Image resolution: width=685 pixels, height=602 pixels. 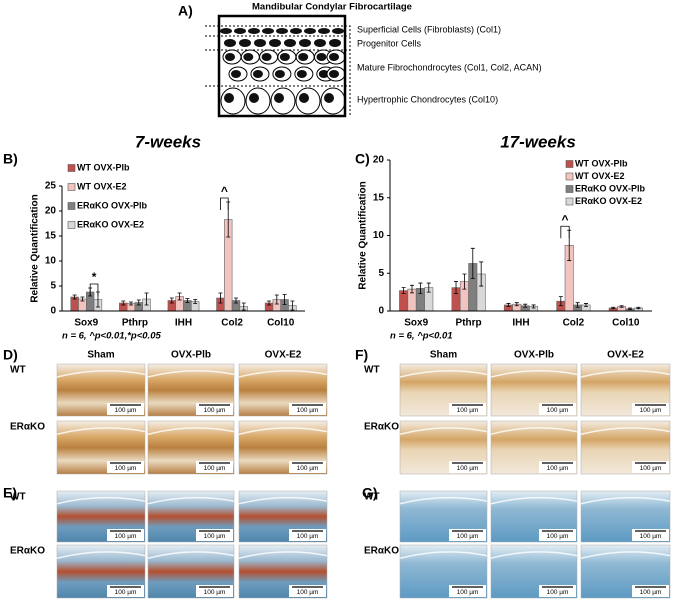 What do you see at coordinates (18, 370) in the screenshot?
I see `row-label: WT` at bounding box center [18, 370].